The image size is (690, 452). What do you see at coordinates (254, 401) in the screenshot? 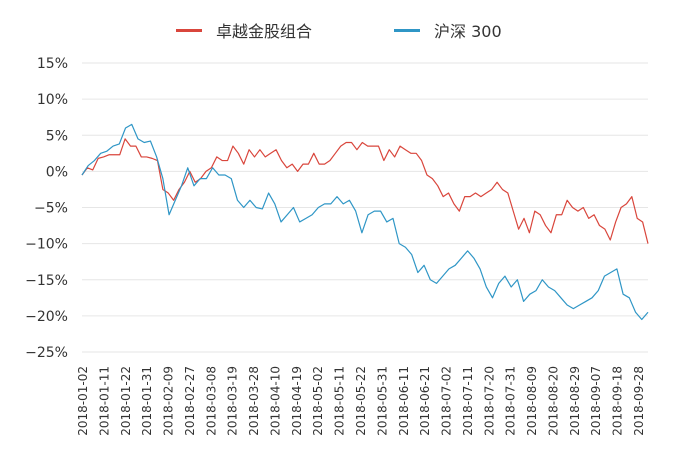
I see `x-tick-label: 2018-03-28` at bounding box center [254, 401].